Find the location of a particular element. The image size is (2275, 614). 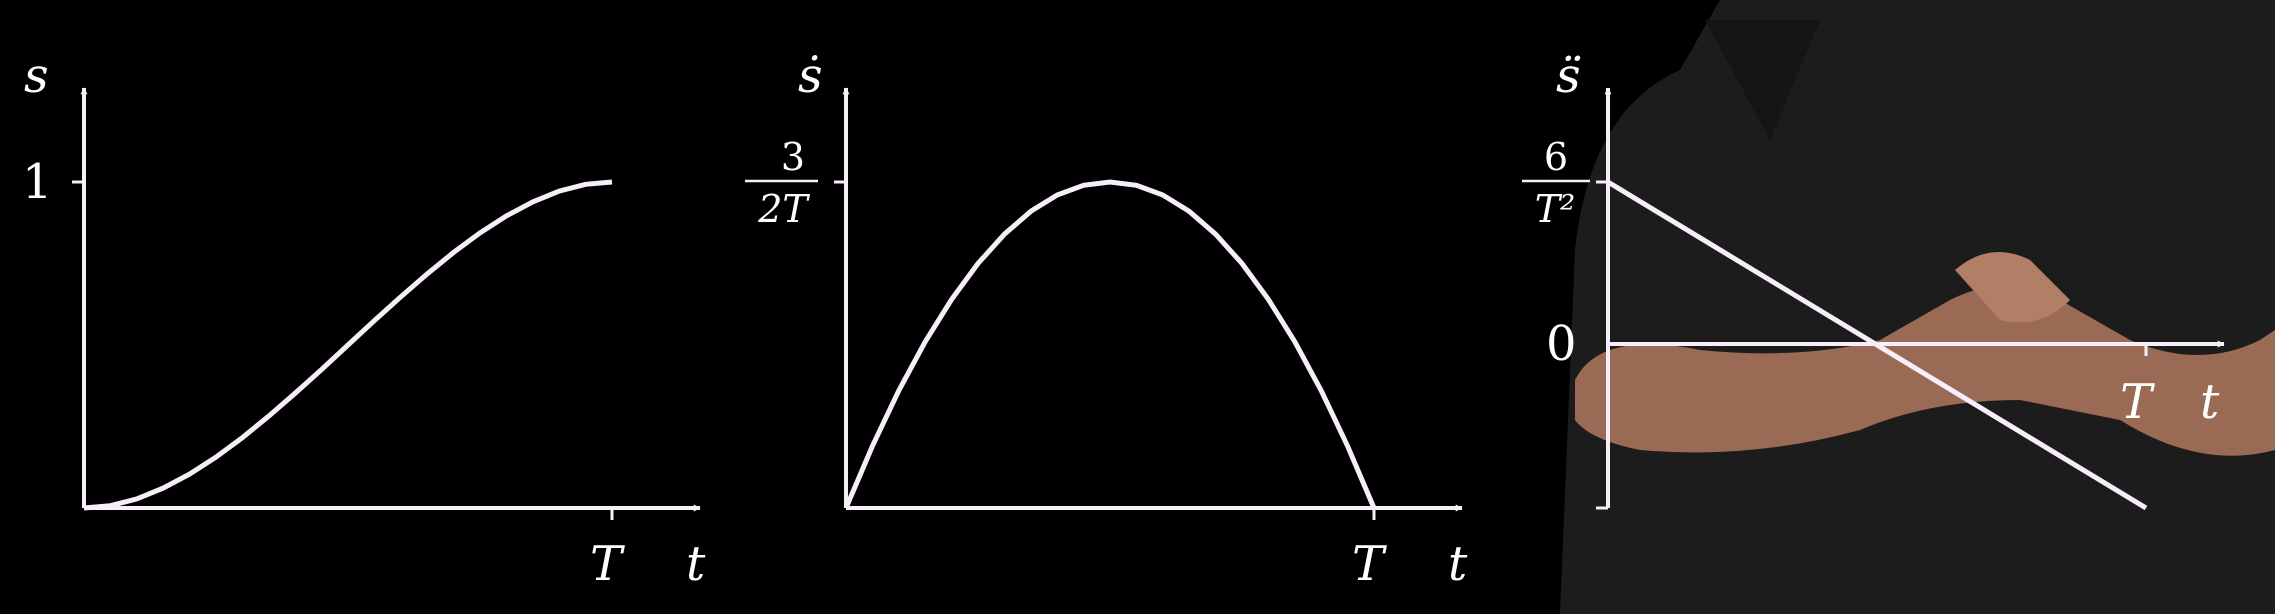

series-sdot-line is located at coordinates (1110, 344).